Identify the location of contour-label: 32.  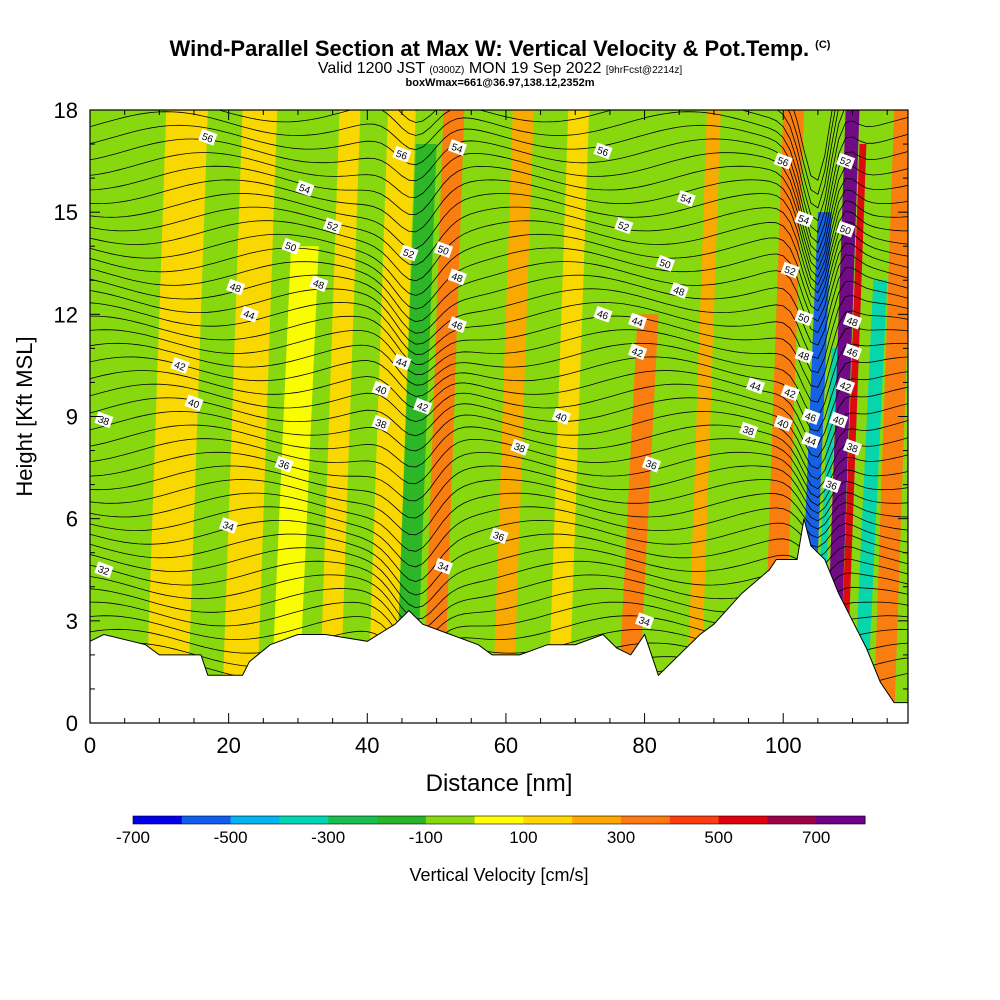
(103, 571).